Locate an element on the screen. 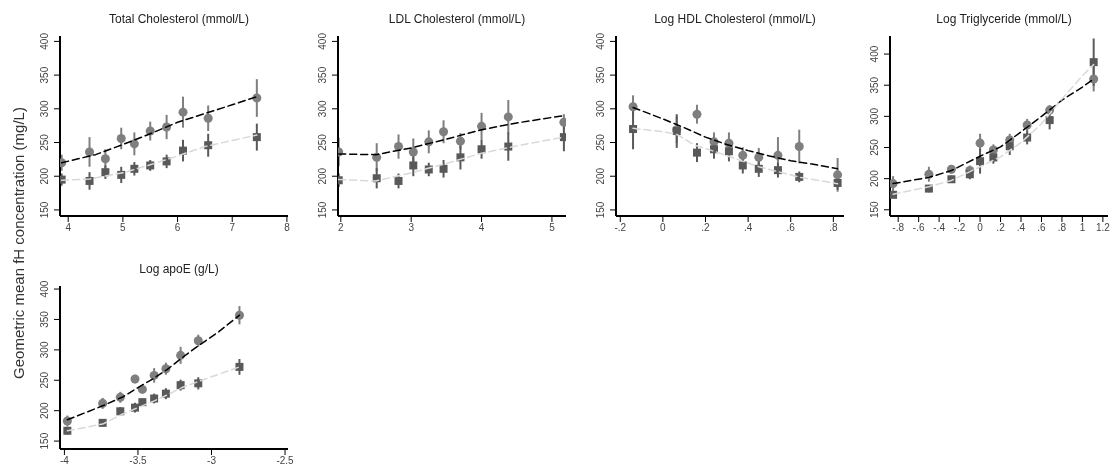 This screenshot has height=475, width=1117. chart-title: Total Cholesterol (mmol/L) is located at coordinates (178, 19).